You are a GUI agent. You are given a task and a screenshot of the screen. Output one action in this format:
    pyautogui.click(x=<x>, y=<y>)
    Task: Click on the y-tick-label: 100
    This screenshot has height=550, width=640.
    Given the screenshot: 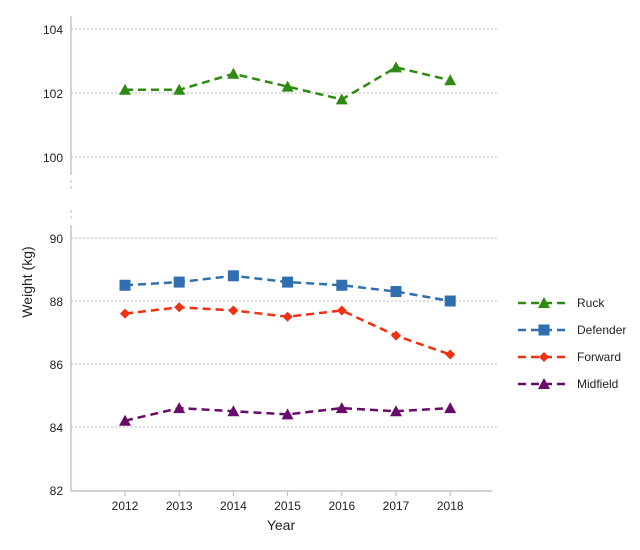 What is the action you would take?
    pyautogui.click(x=53, y=158)
    